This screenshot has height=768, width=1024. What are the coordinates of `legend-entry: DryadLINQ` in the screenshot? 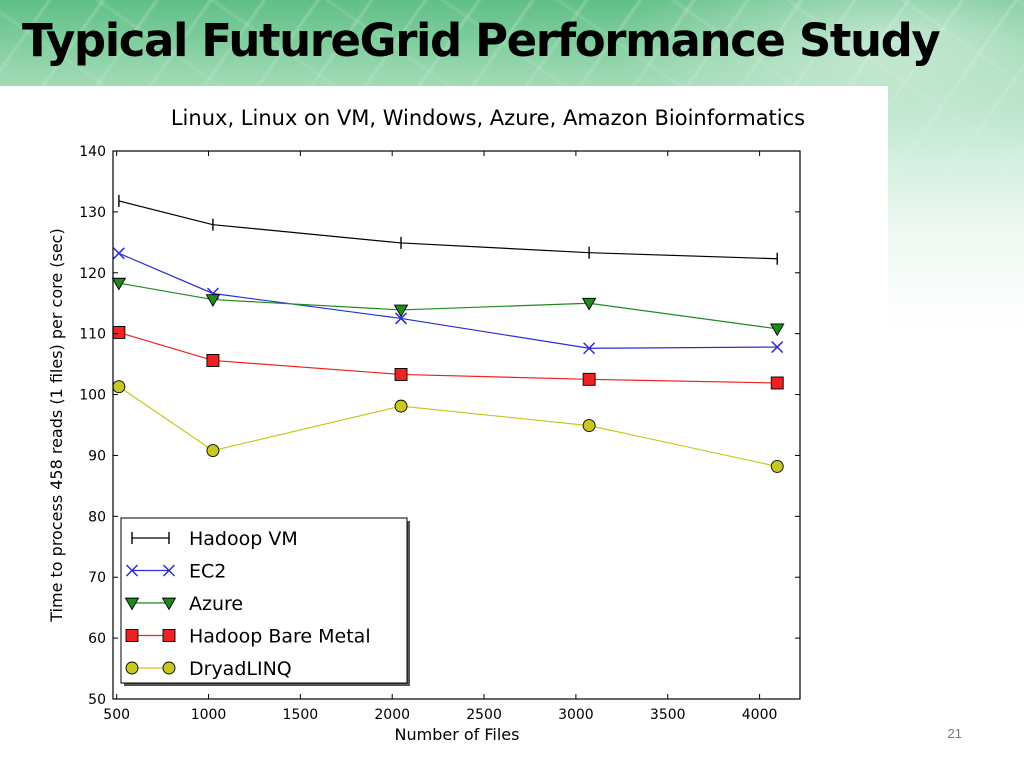 It's located at (208, 669).